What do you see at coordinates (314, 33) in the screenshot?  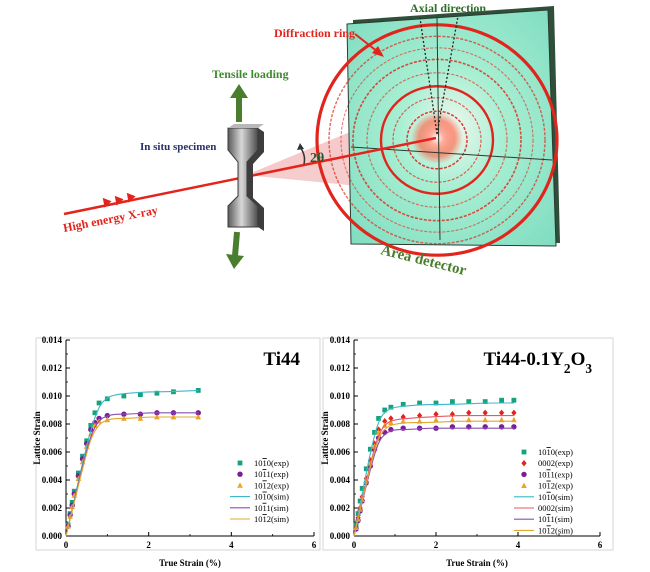 I see `diffraction-ring-label: Diffraction ring` at bounding box center [314, 33].